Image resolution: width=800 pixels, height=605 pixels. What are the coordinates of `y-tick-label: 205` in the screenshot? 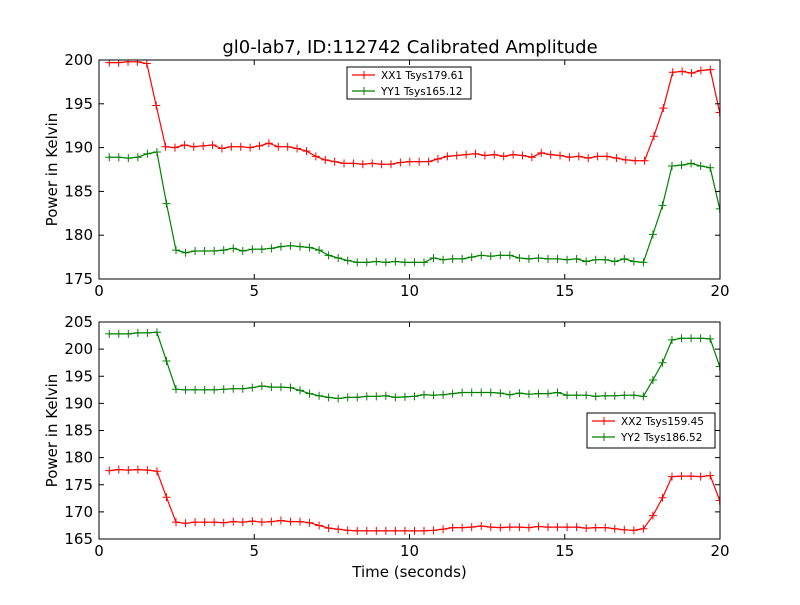 It's located at (78, 322).